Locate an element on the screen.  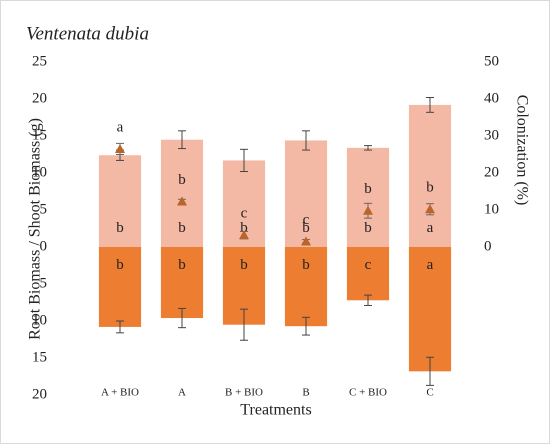
y2-tick-label: 50 is located at coordinates (491, 61).